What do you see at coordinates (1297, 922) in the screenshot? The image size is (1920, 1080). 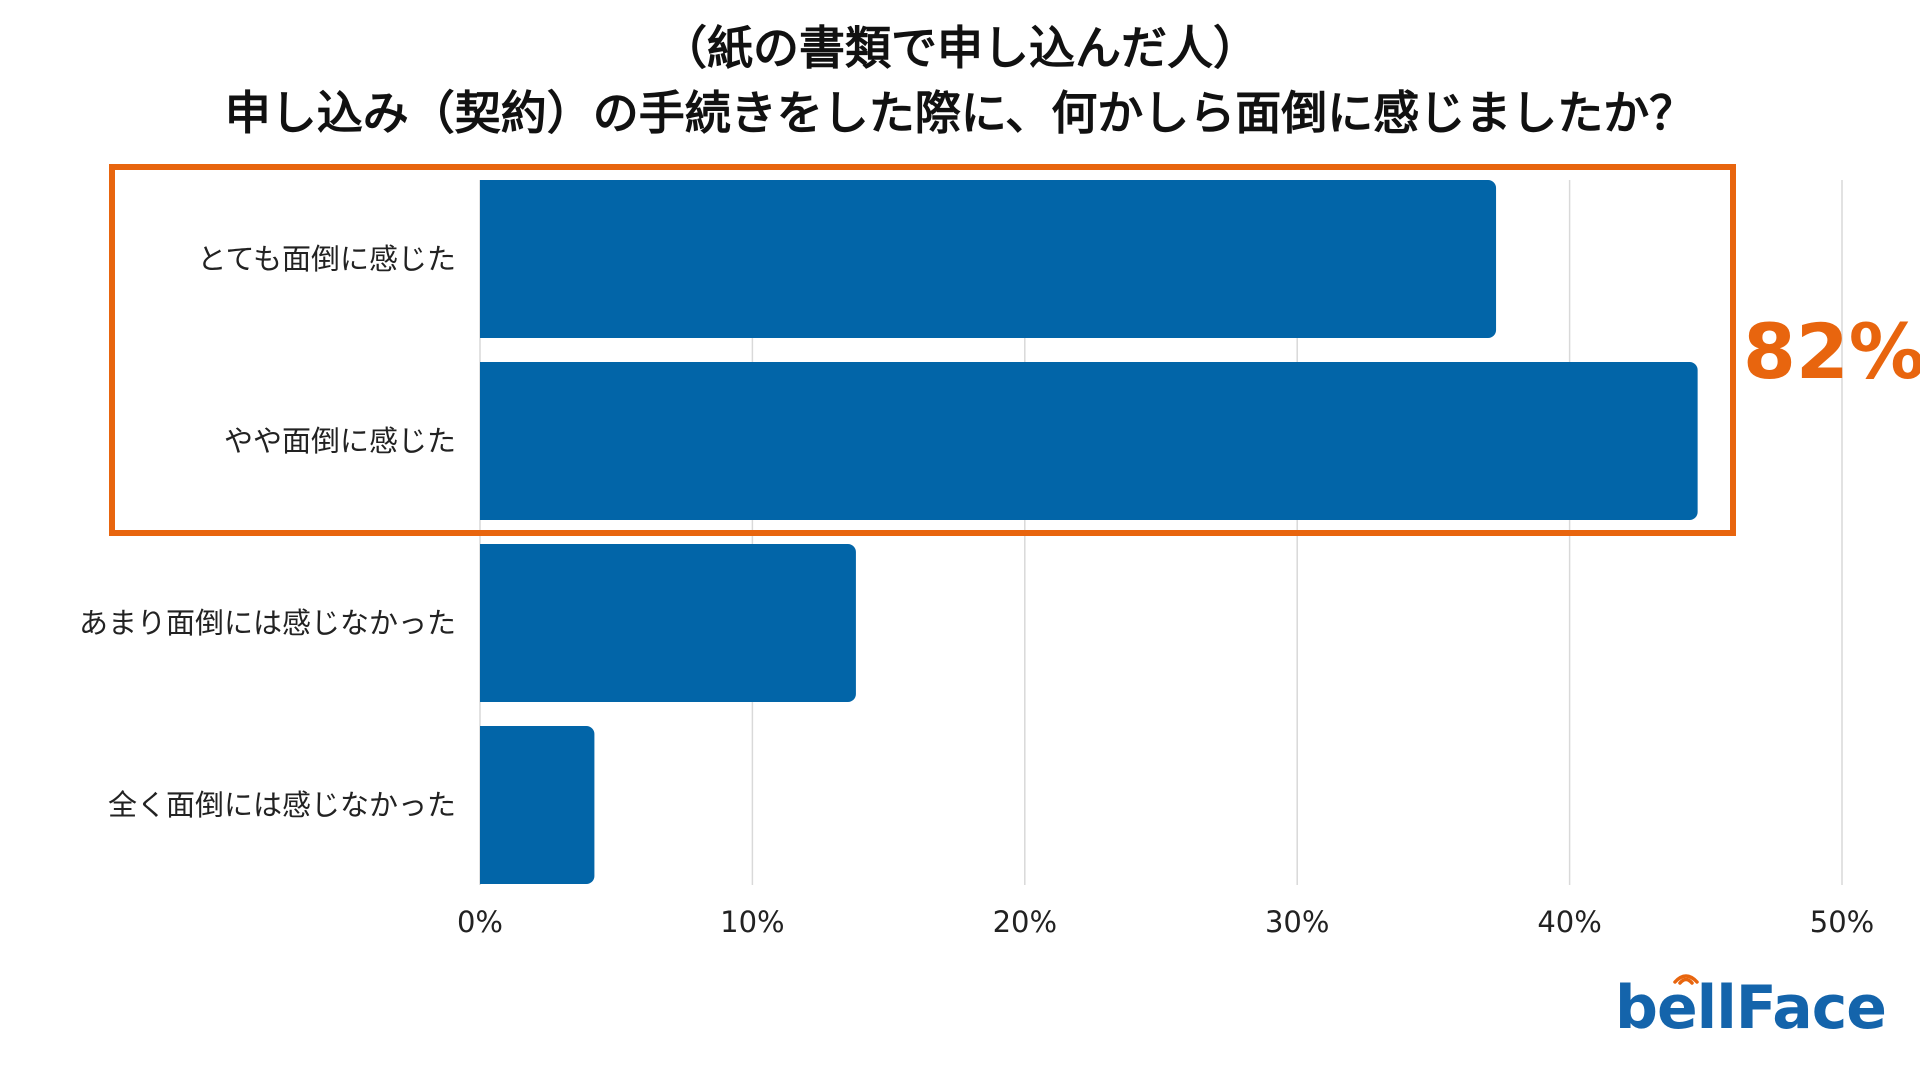 I see `x-tick-label-3: 30%` at bounding box center [1297, 922].